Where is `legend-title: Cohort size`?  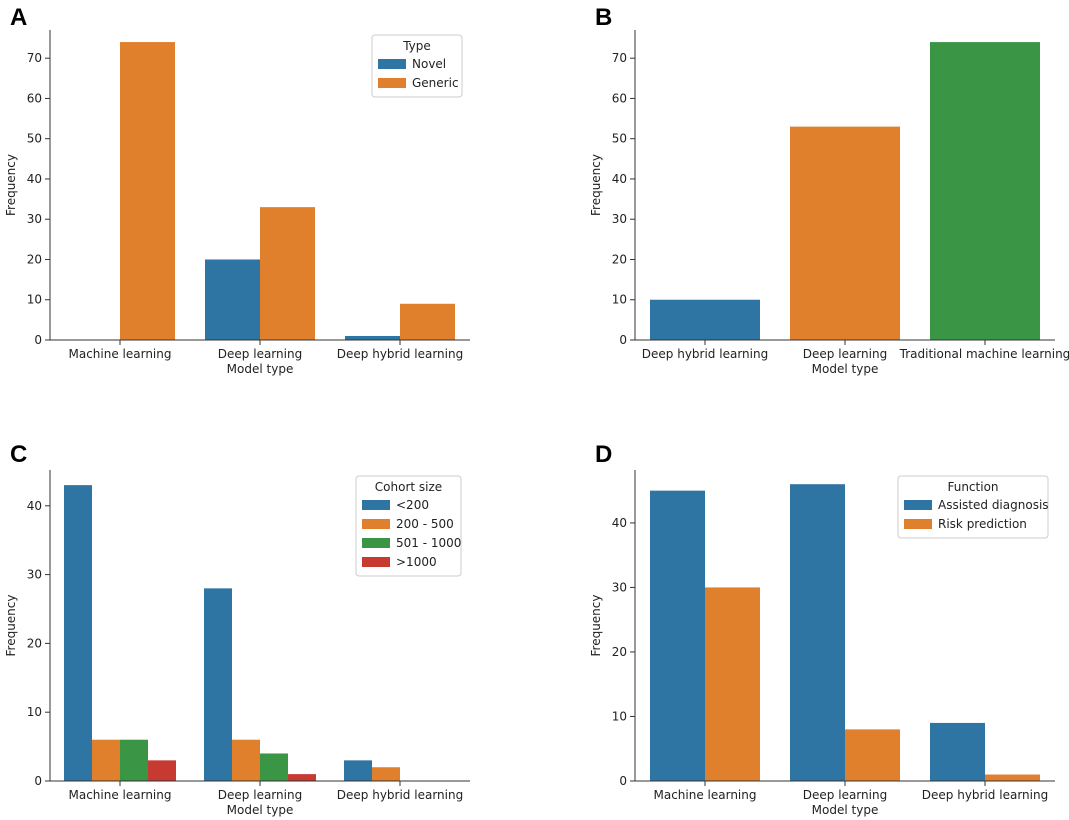 legend-title: Cohort size is located at coordinates (408, 487).